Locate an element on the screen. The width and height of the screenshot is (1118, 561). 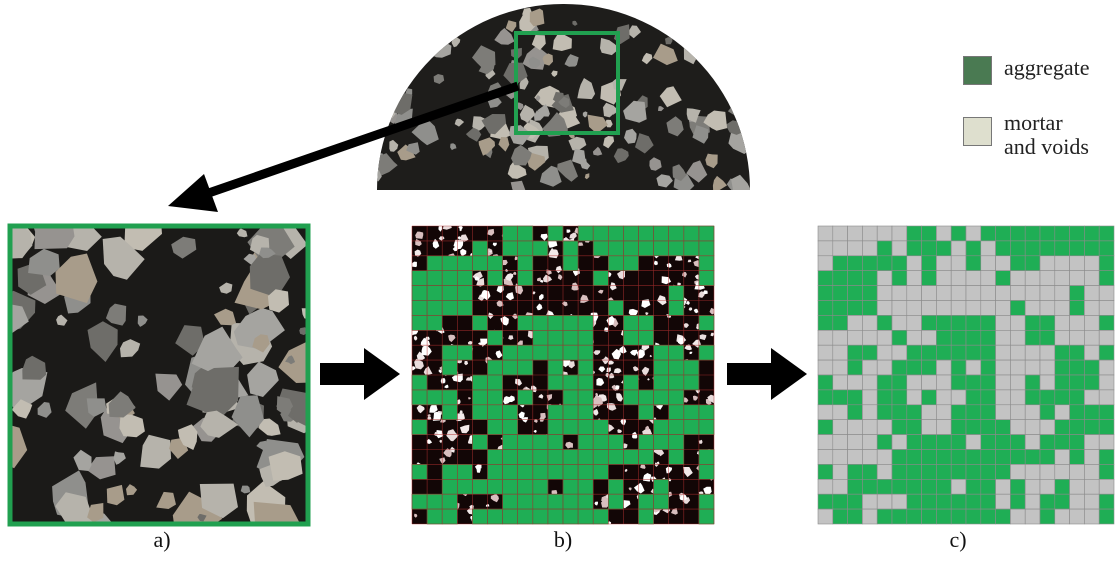
panel-a-photo is located at coordinates (159, 375).